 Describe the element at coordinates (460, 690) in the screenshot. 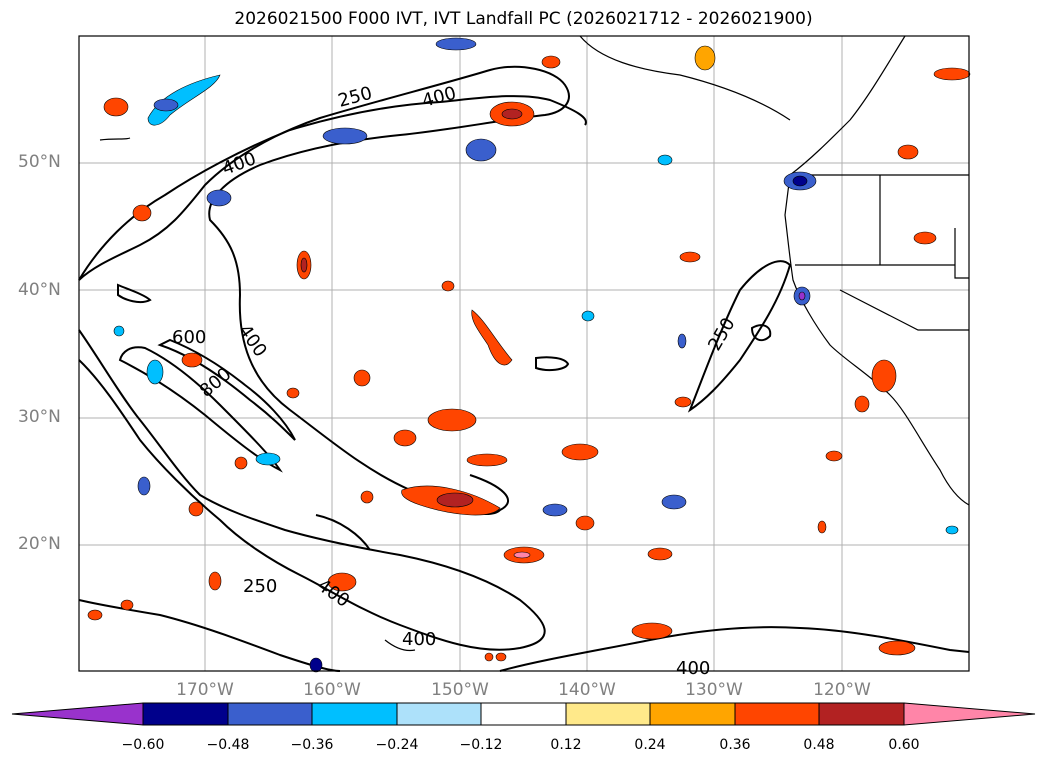

I see `lon-label: 150°W` at that location.